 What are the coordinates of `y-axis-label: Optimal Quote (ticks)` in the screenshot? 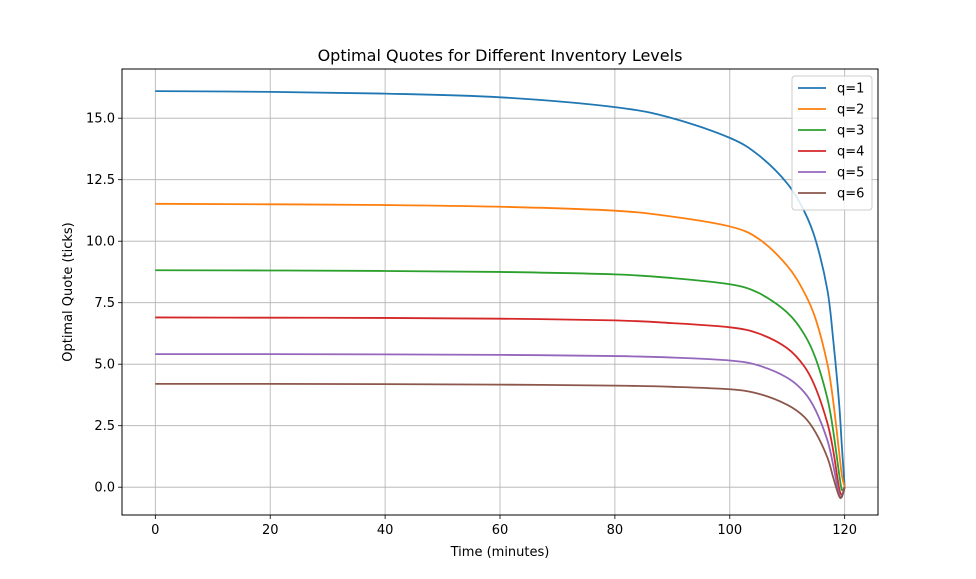 It's located at (68, 292).